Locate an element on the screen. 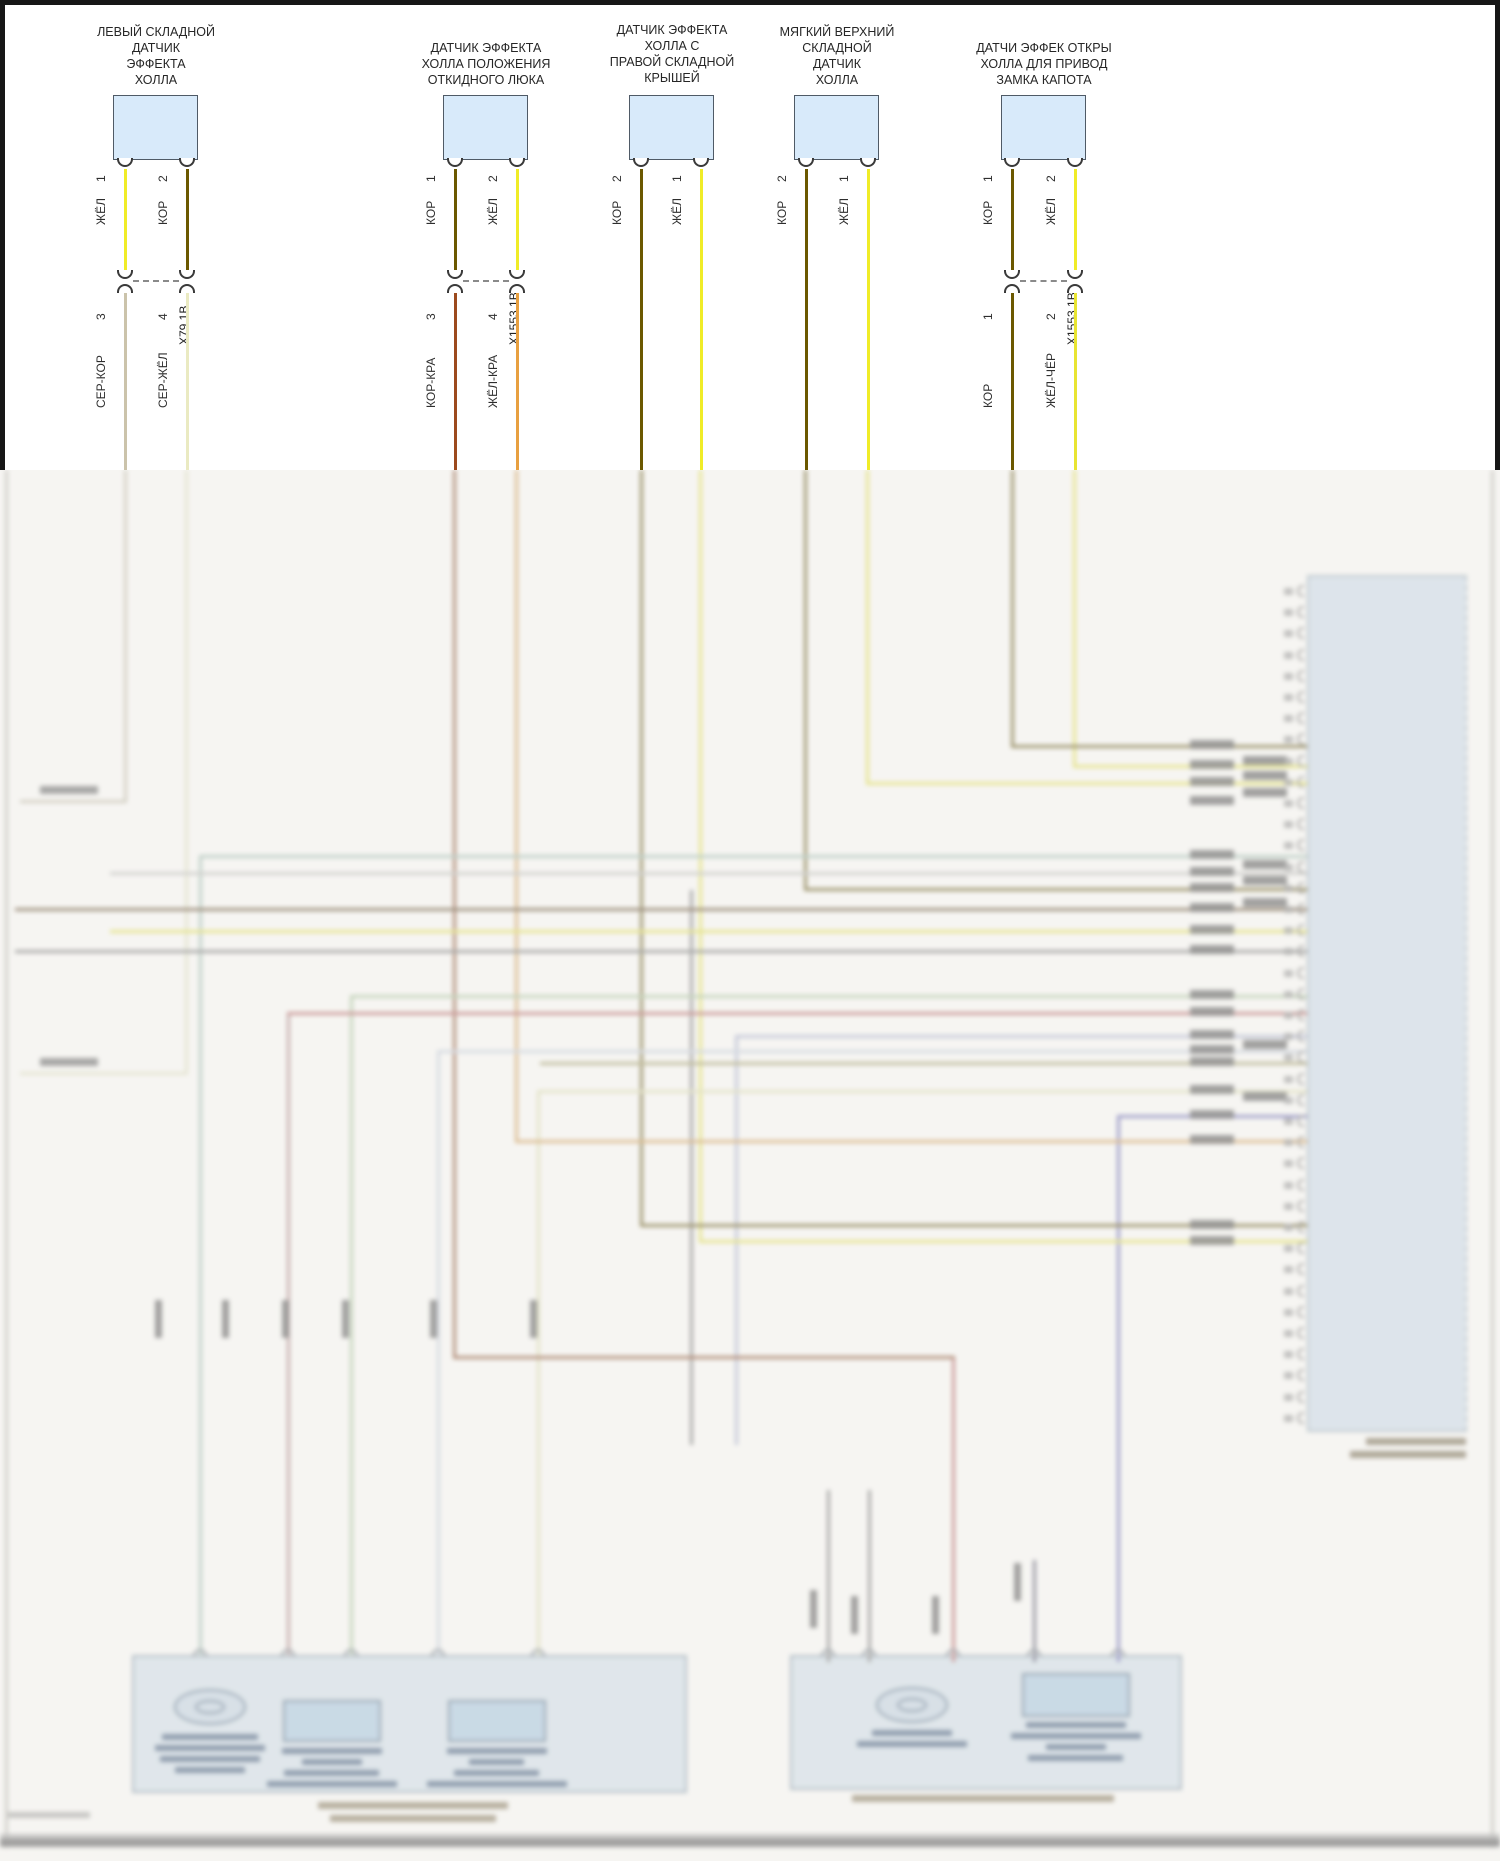  pin-number: 2 is located at coordinates (163, 178).